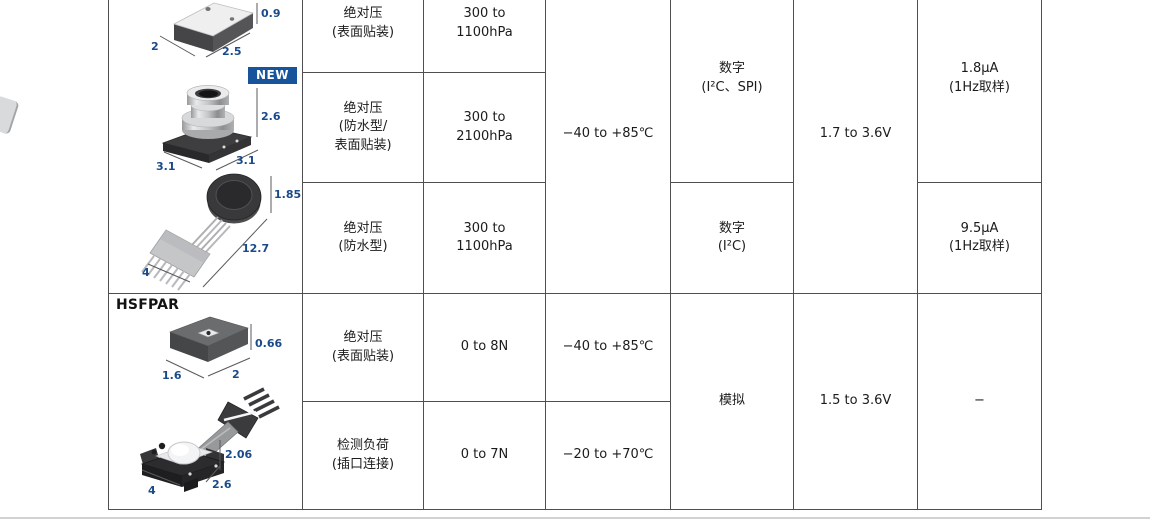 Image resolution: width=1150 pixels, height=530 pixels. I want to click on dim-label-width: 3.1, so click(166, 166).